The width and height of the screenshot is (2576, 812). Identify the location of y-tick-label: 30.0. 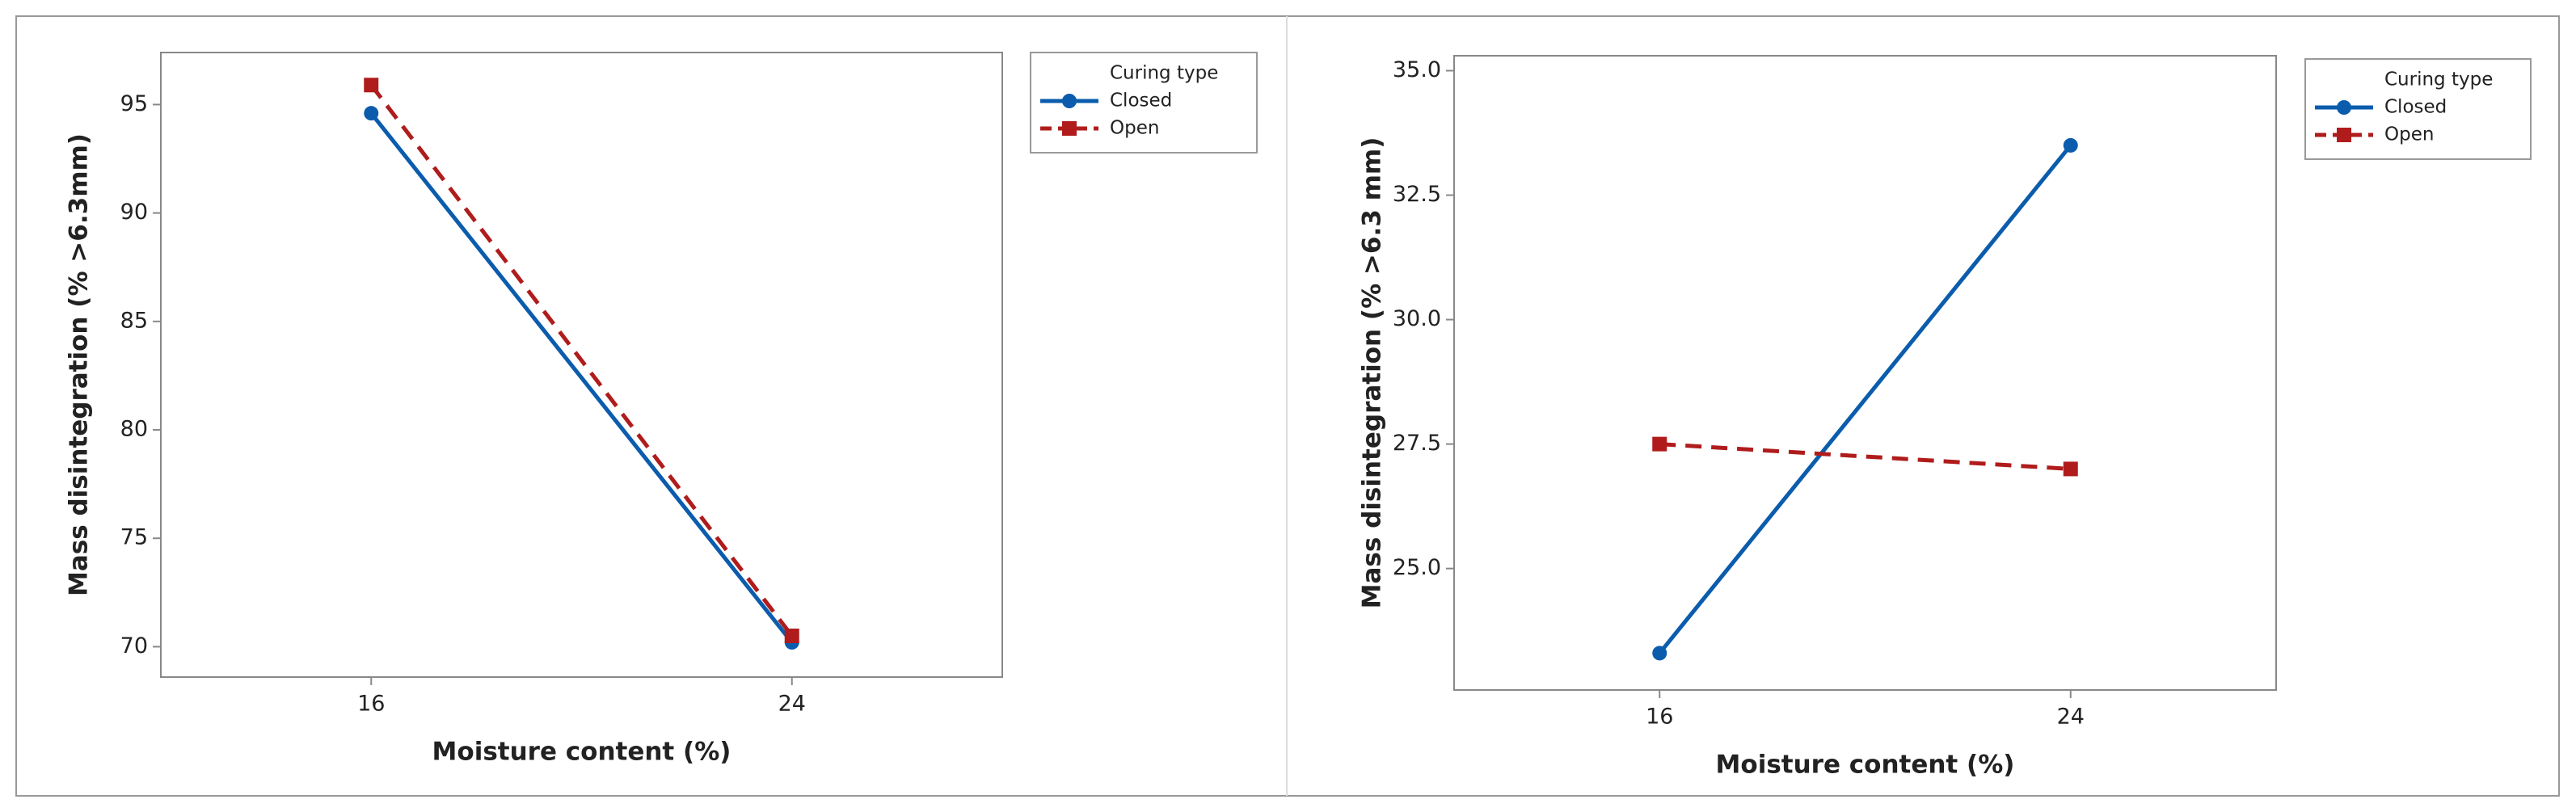
(1417, 318).